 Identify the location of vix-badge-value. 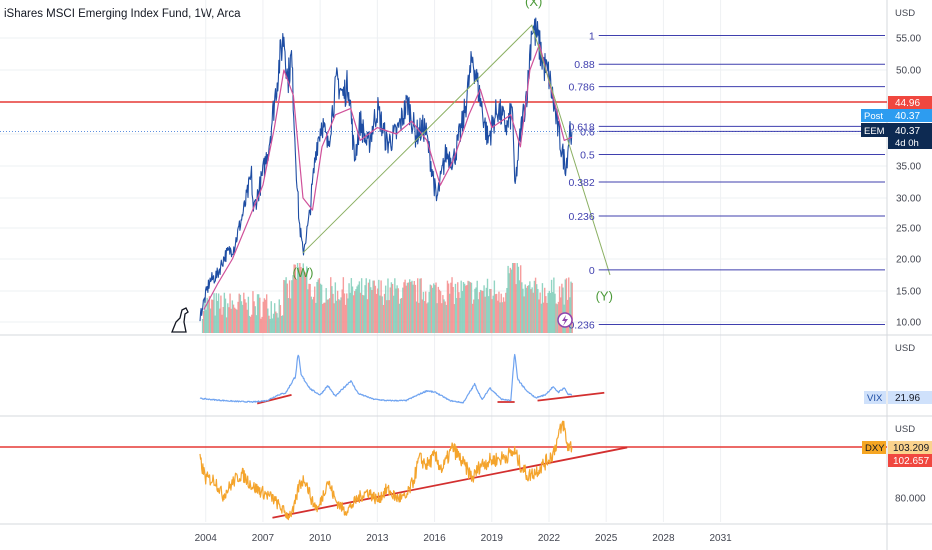
(910, 397).